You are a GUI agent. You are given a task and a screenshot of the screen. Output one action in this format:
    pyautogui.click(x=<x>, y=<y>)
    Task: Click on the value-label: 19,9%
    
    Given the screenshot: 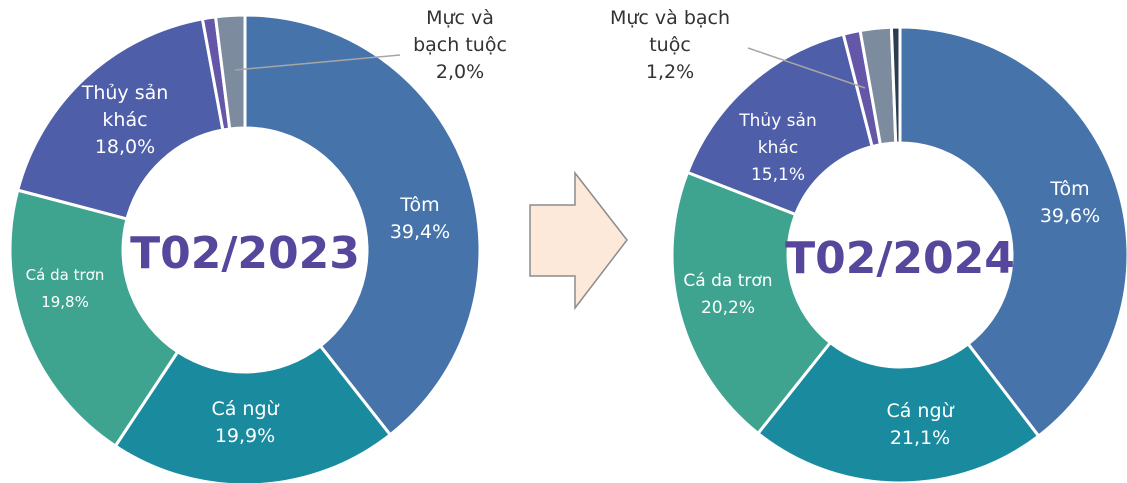 What is the action you would take?
    pyautogui.click(x=245, y=436)
    